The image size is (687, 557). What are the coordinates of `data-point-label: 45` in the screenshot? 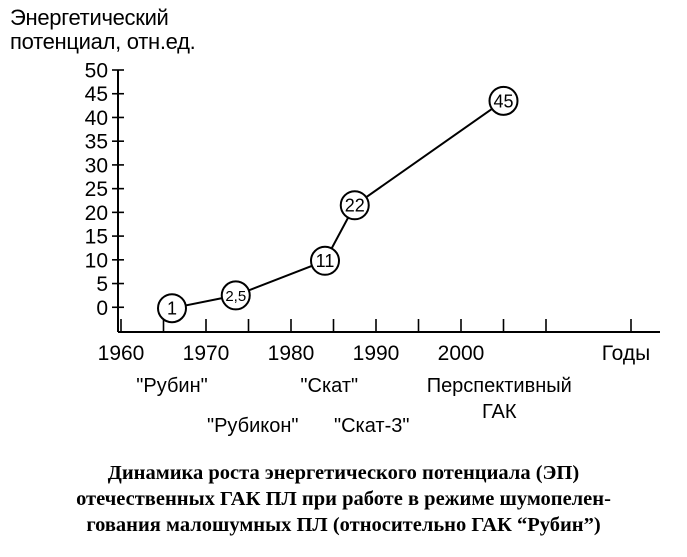 It's located at (503, 101).